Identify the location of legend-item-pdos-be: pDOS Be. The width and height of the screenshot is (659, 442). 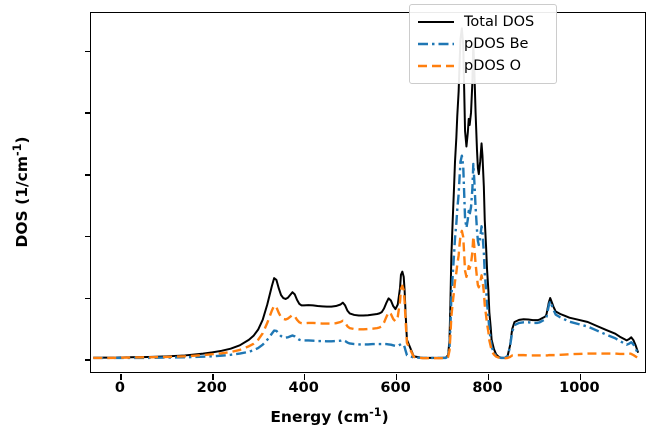
(482, 44).